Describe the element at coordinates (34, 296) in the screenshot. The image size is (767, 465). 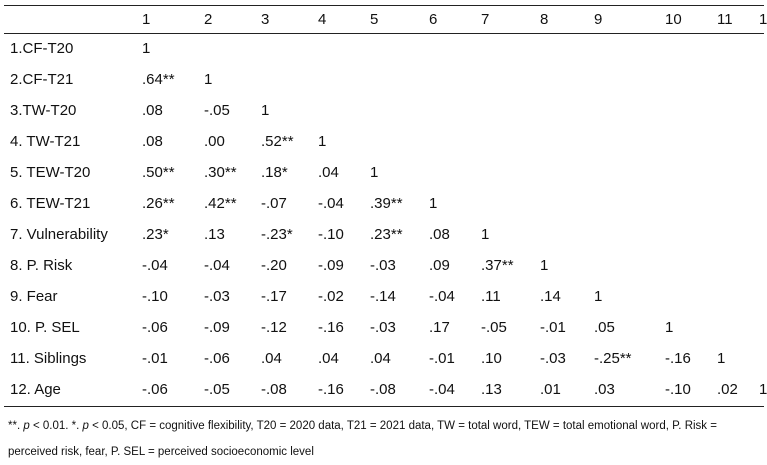
I see `row-label: 9. Fear` at that location.